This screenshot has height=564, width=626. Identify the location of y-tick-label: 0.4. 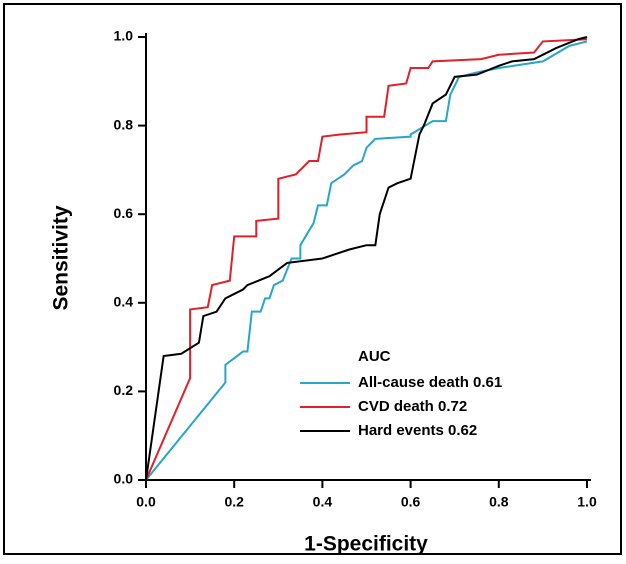
(124, 302).